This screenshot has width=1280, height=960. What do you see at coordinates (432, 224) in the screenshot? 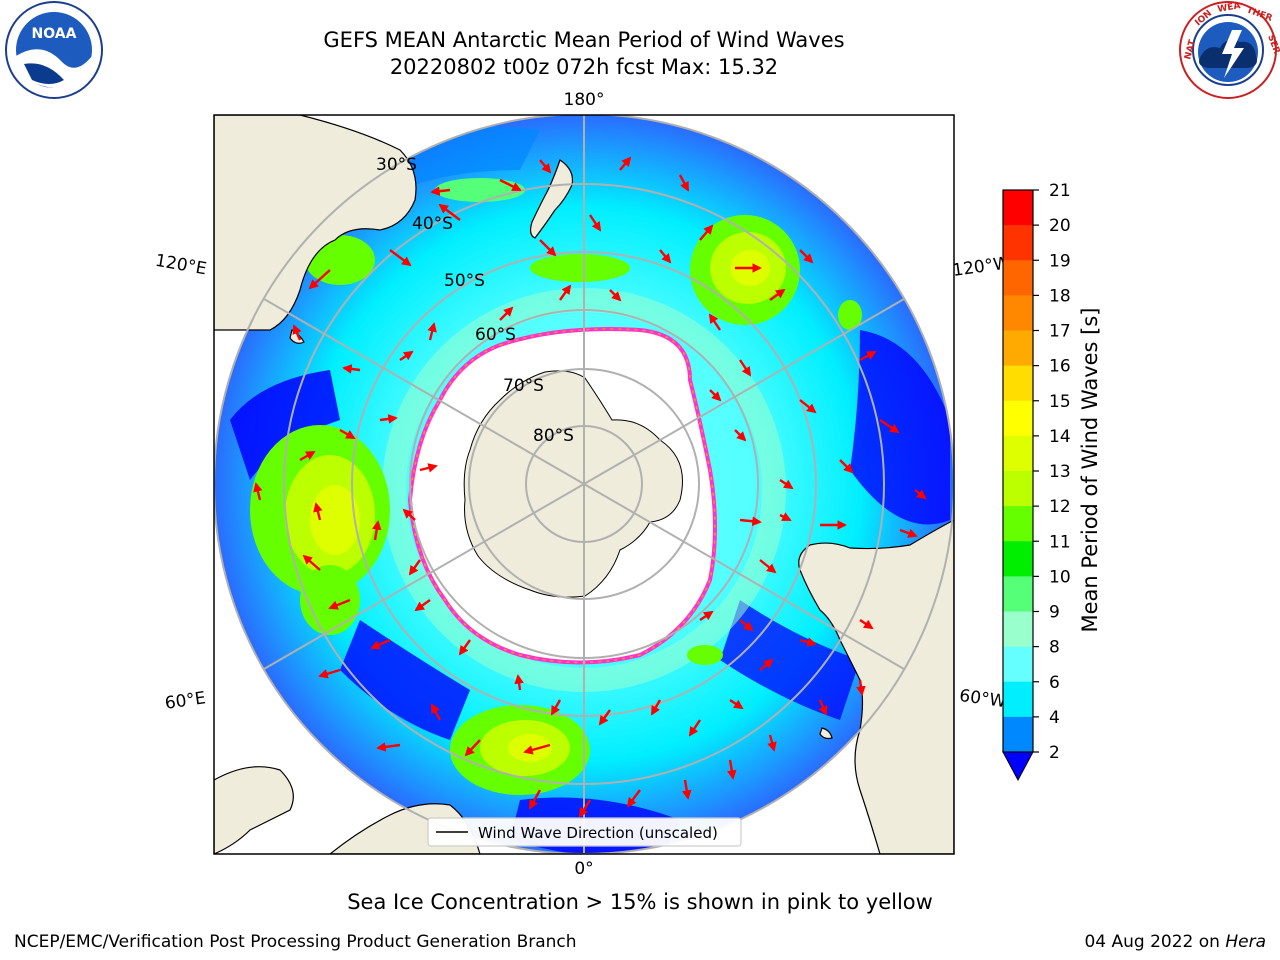
I see `lat-label-40s: 40°S` at bounding box center [432, 224].